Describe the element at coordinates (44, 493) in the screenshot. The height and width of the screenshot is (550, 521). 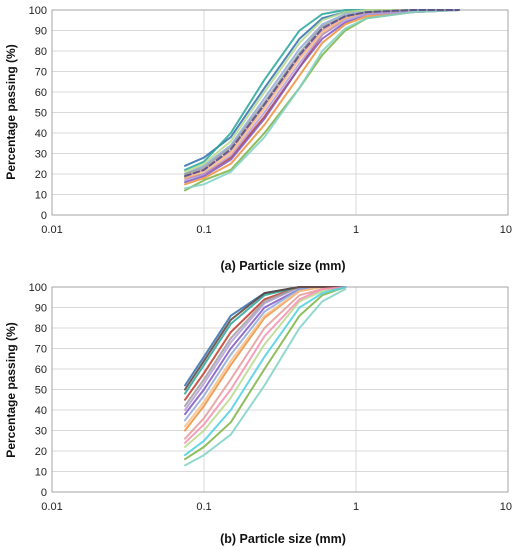
I see `y-tick-label-b: 0` at that location.